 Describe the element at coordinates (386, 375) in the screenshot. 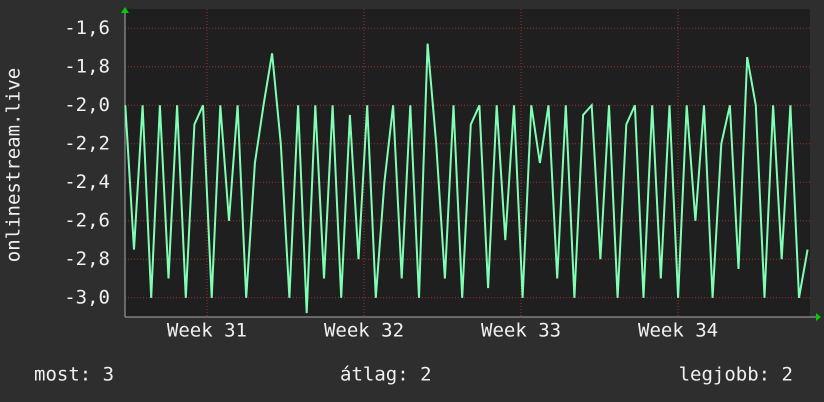

I see `footer-avg: átlag: 2` at that location.